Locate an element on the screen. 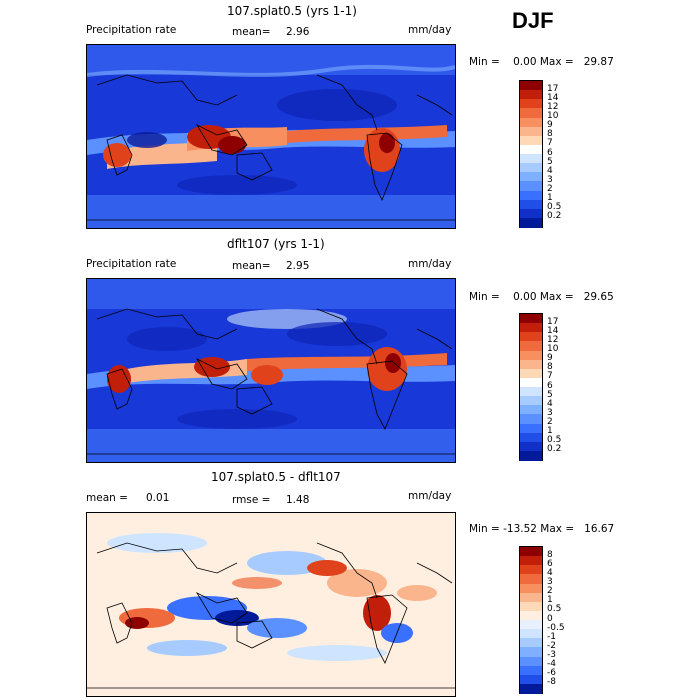 This screenshot has height=700, width=700. colorbar-tick-label: -4 is located at coordinates (551, 664).